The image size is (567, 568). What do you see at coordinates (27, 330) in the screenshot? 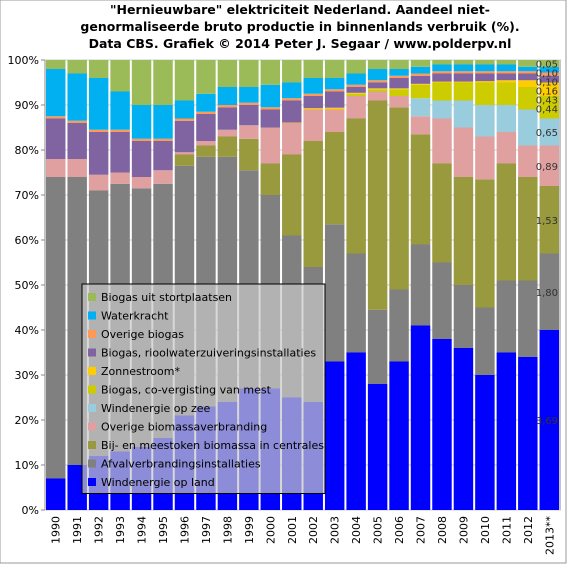
I see `y-tick-label: 40%` at bounding box center [27, 330].